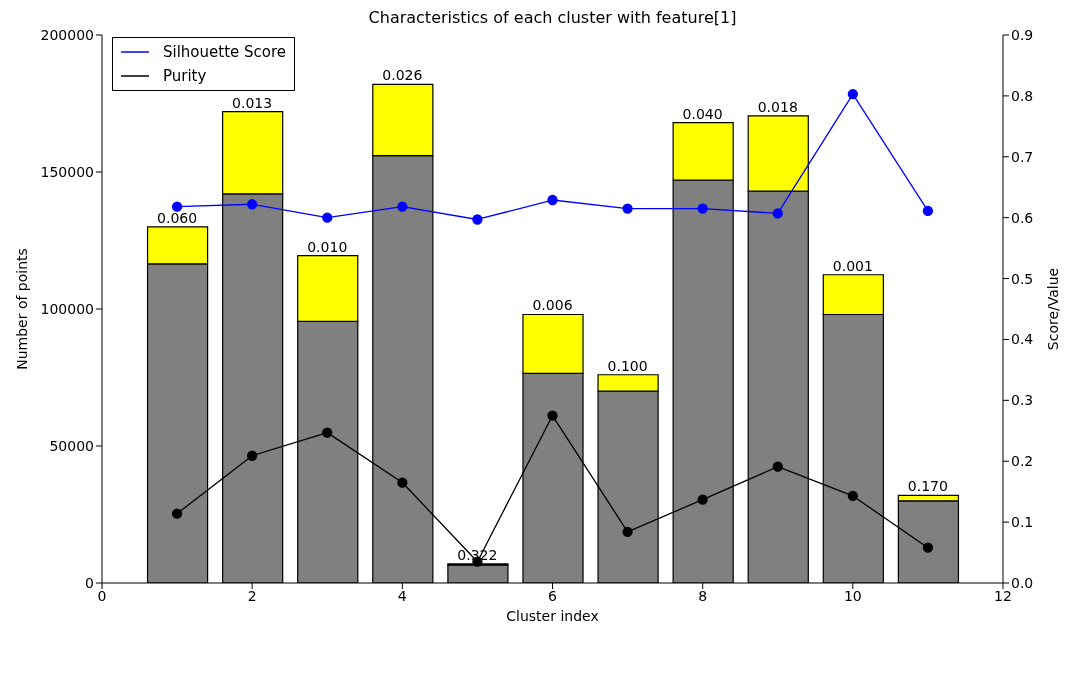 This screenshot has height=696, width=1075. Describe the element at coordinates (402, 595) in the screenshot. I see `x-tick-label: 4` at that location.